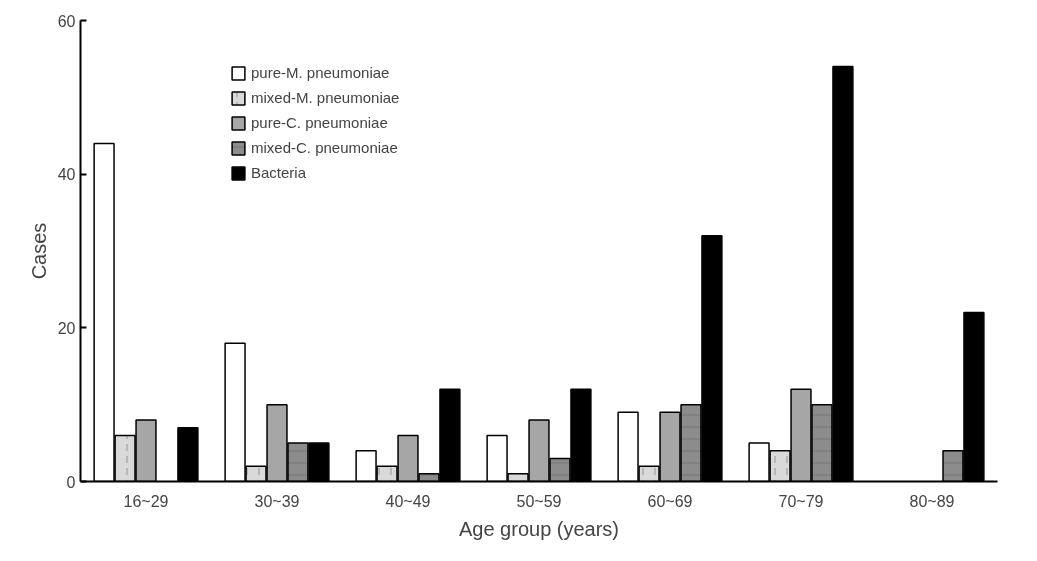 The height and width of the screenshot is (561, 1037). I want to click on y-tick-label: 40, so click(66, 175).